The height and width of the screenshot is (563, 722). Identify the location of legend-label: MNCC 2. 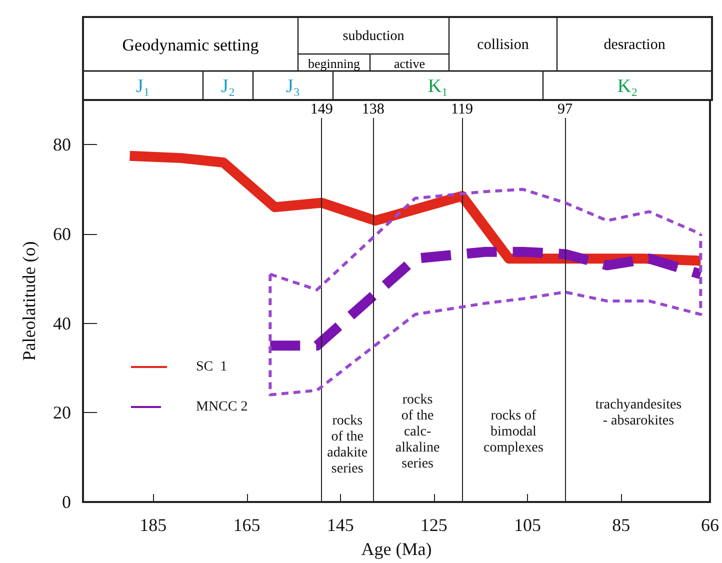
(222, 407).